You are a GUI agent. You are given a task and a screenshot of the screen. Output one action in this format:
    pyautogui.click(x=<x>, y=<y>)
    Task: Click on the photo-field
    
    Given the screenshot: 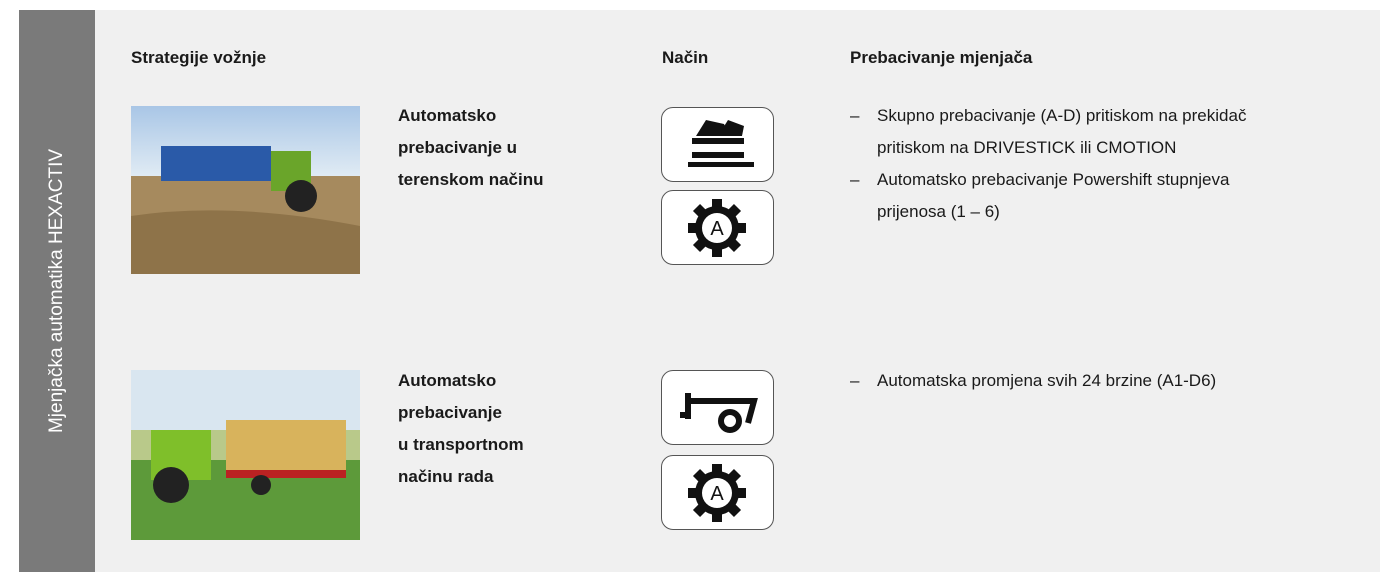 What is the action you would take?
    pyautogui.click(x=245, y=190)
    